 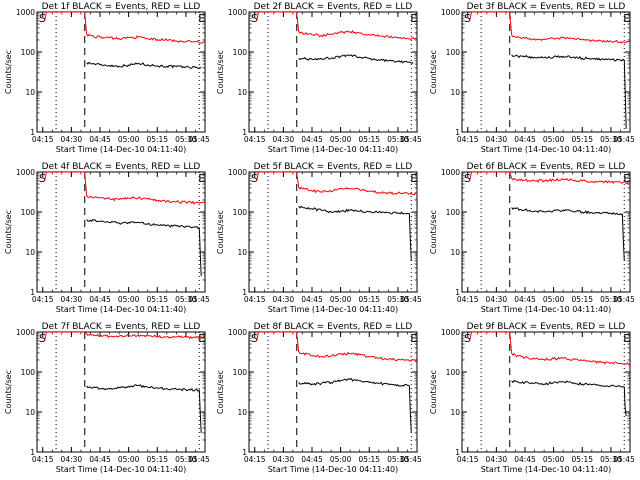 What do you see at coordinates (121, 327) in the screenshot?
I see `panel-title: Det 7f BLACK = Events, RED = LLD` at bounding box center [121, 327].